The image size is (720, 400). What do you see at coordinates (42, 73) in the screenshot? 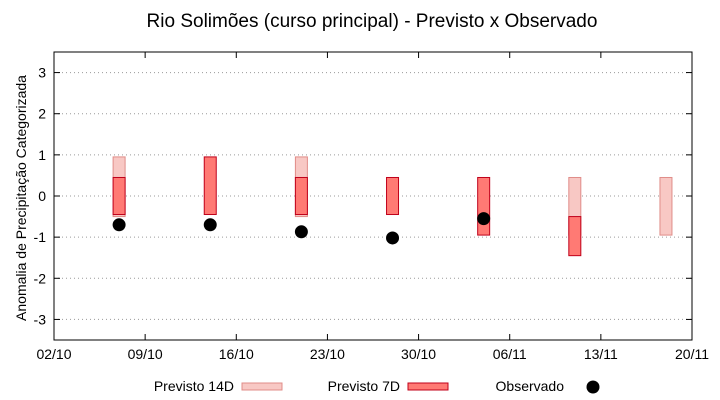
I see `y-tick-label: 3` at bounding box center [42, 73].